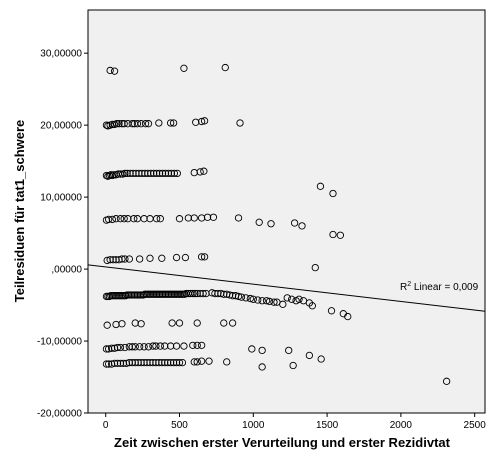 The image size is (486, 455). What do you see at coordinates (106, 425) in the screenshot?
I see `x-tick-label: 0` at bounding box center [106, 425].